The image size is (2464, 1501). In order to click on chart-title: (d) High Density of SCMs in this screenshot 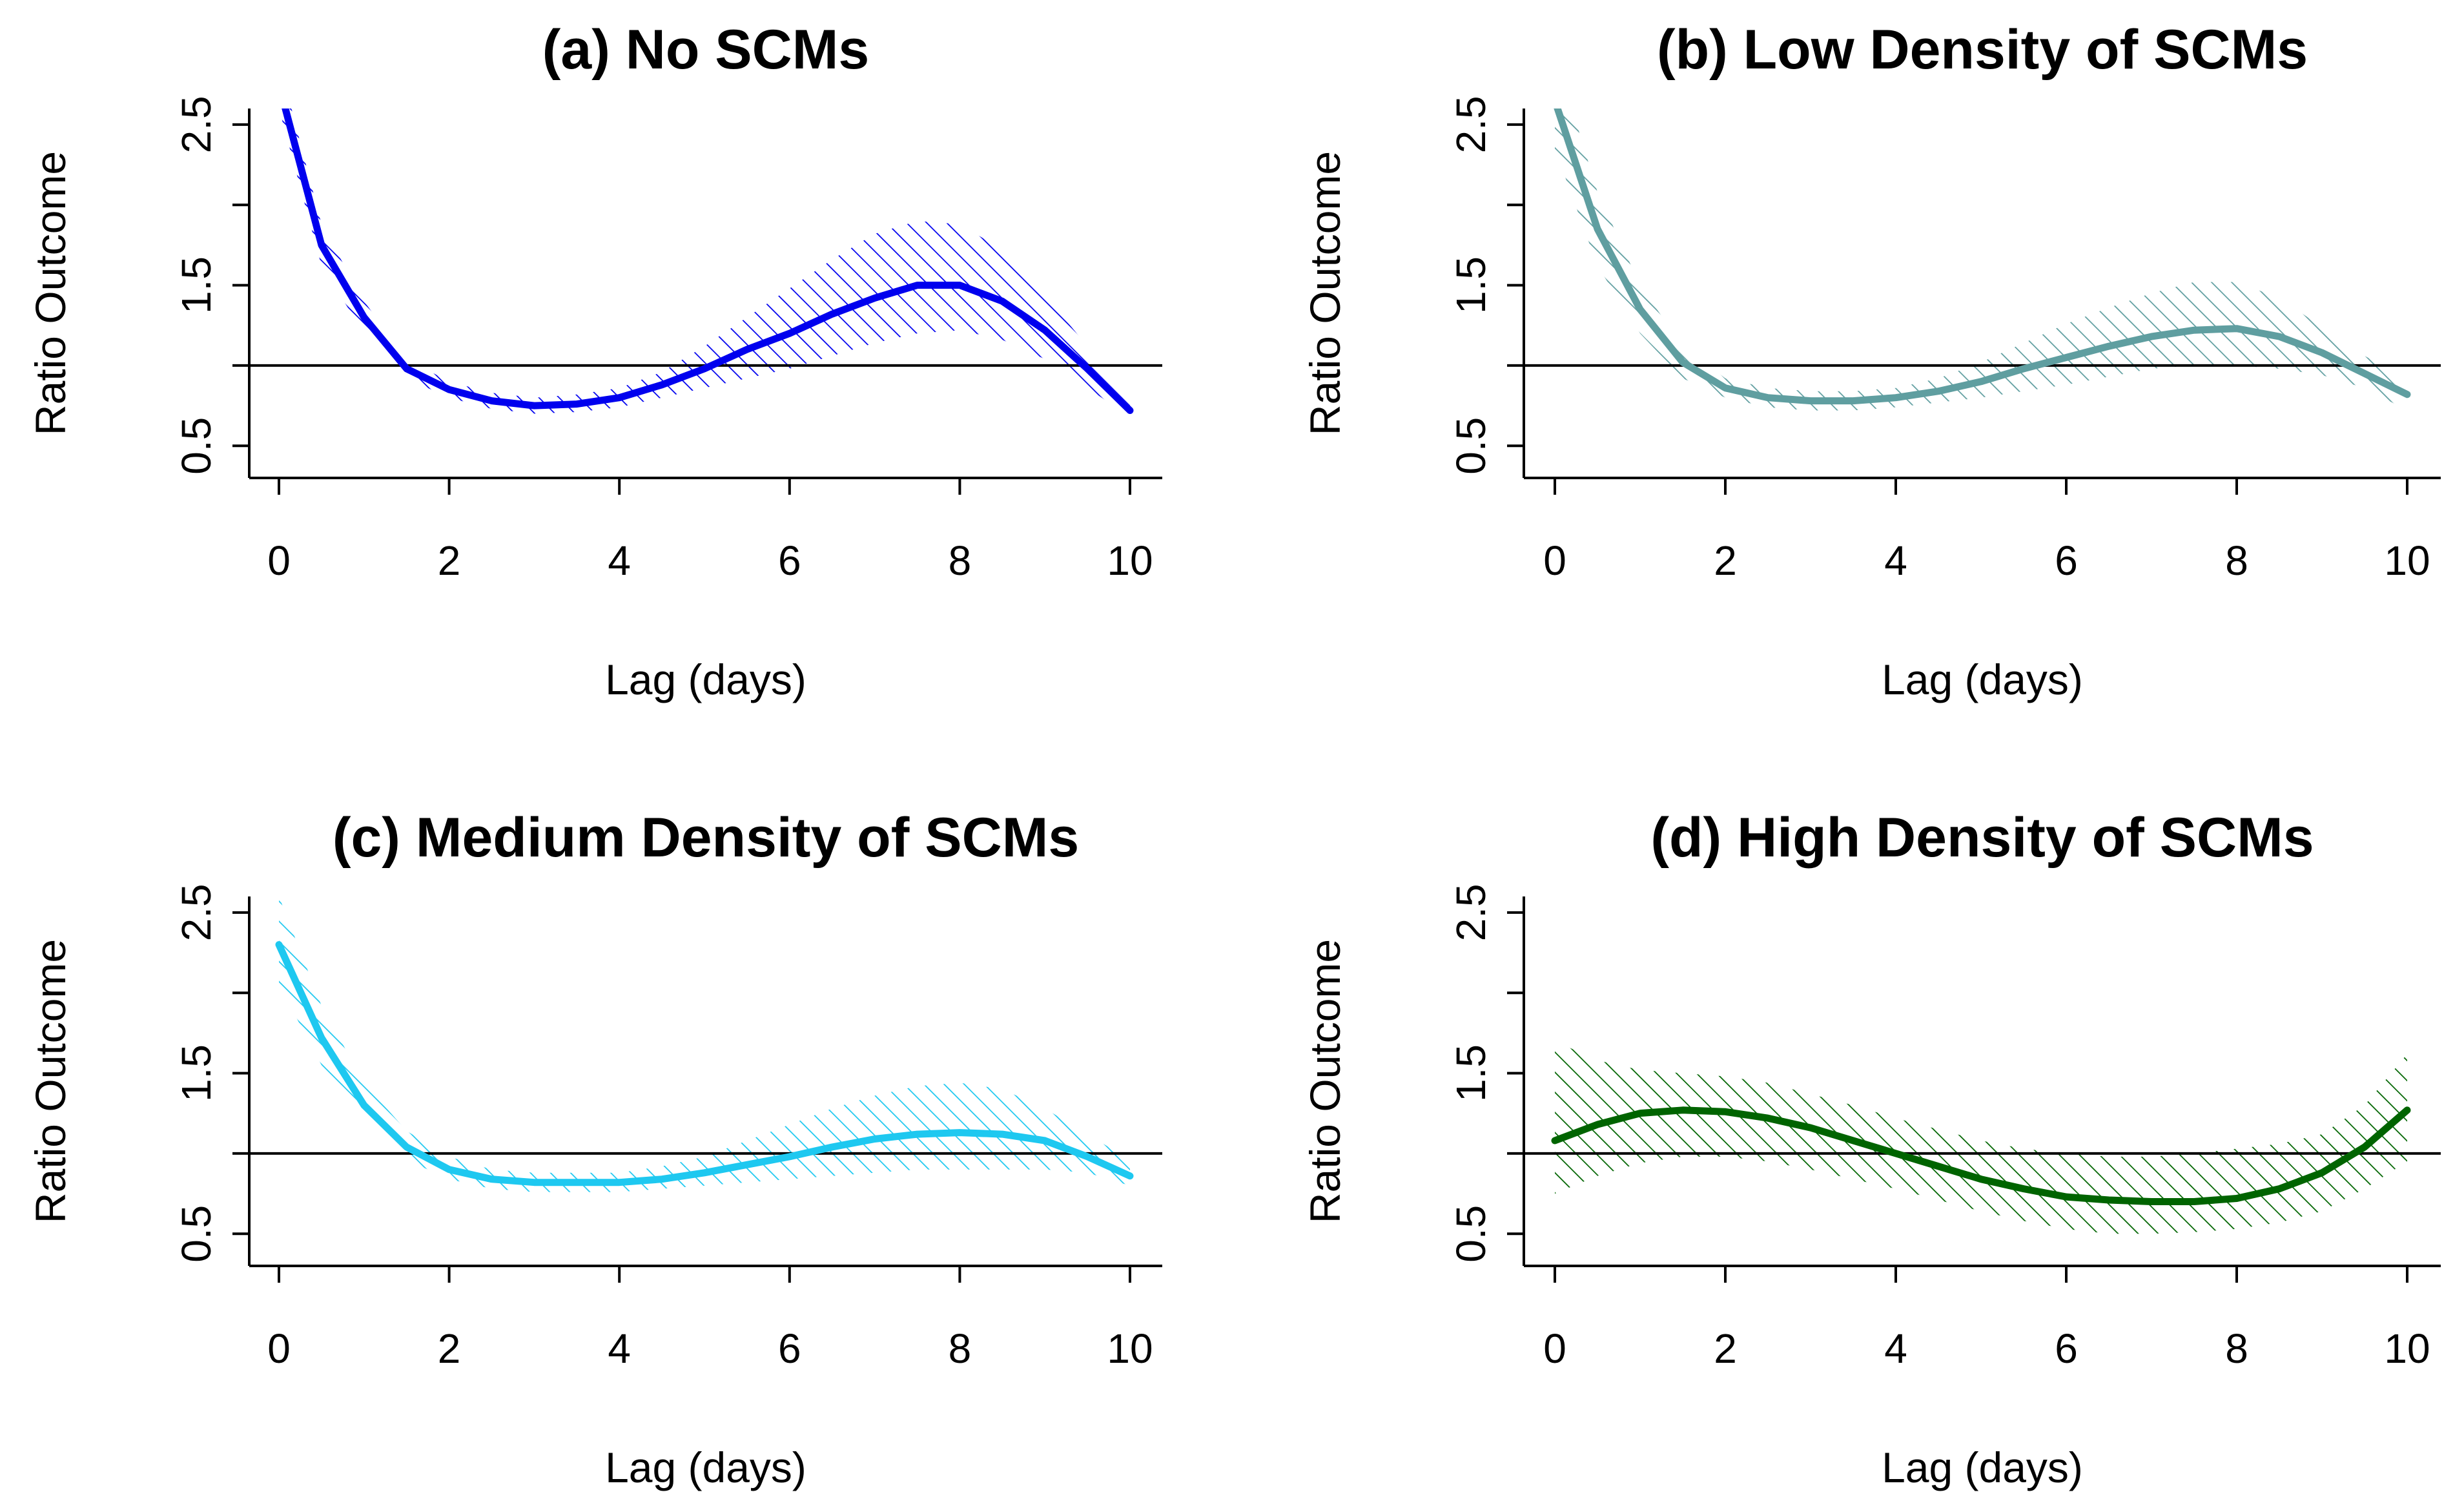, I will do `click(1982, 838)`.